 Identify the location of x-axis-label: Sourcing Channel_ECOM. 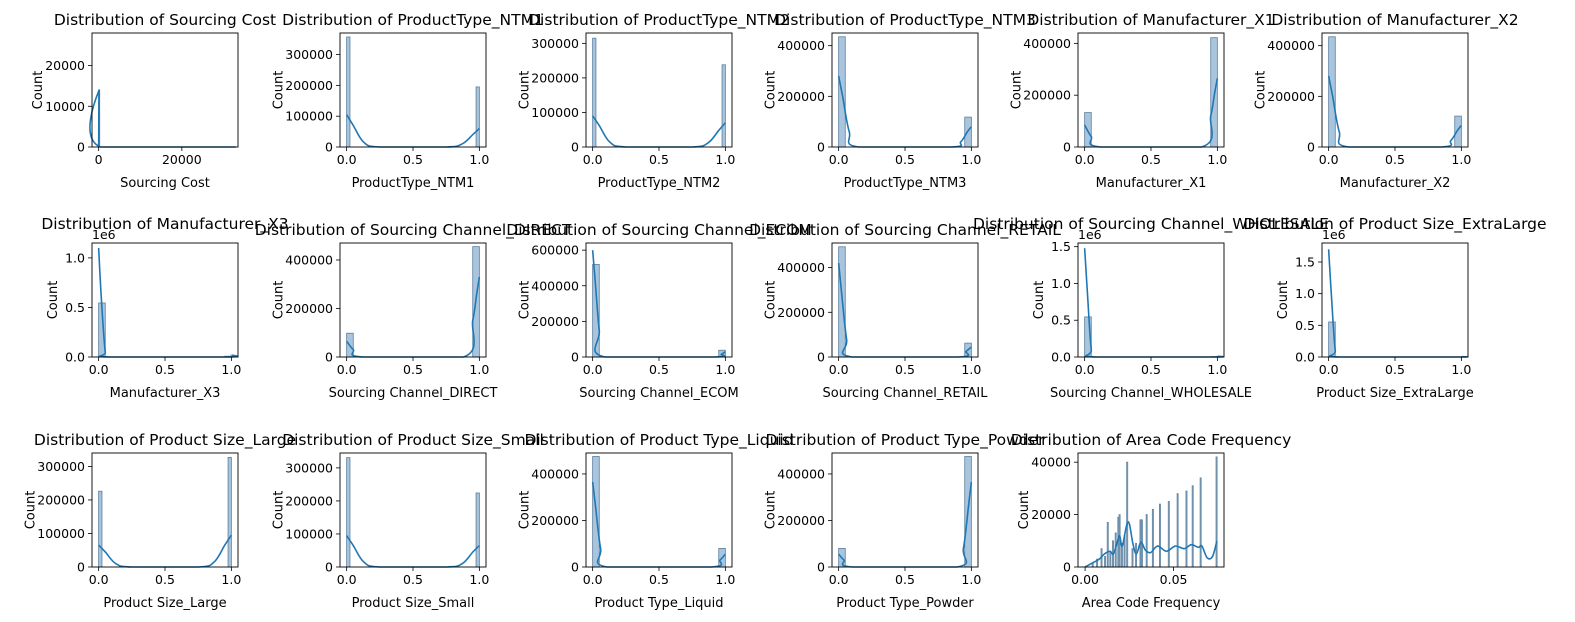
(659, 393).